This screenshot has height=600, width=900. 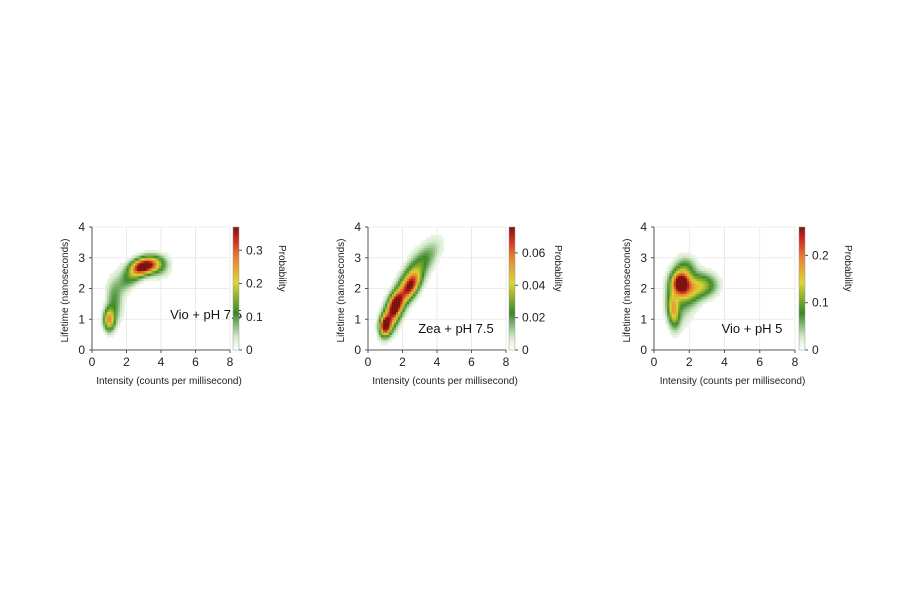 I want to click on colorbar-gradient, so click(x=802, y=288).